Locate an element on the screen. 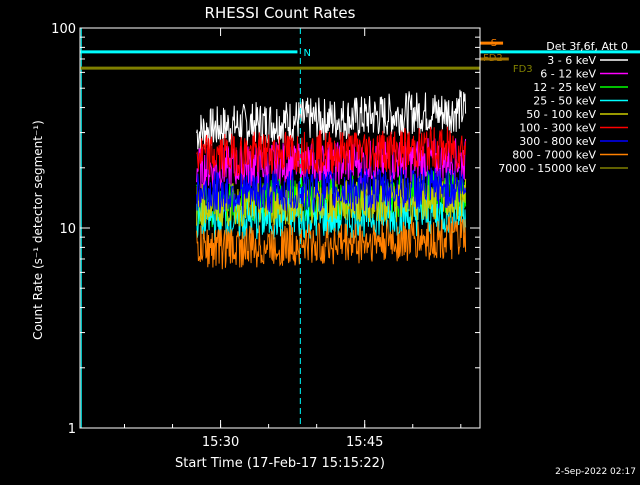  annotation-label-fd2: FD2 is located at coordinates (493, 58).